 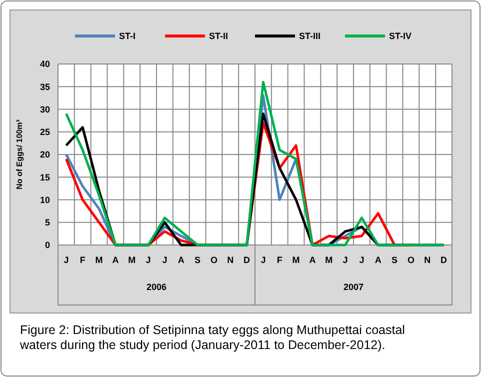 I want to click on legend-label: ST-III, so click(x=310, y=36).